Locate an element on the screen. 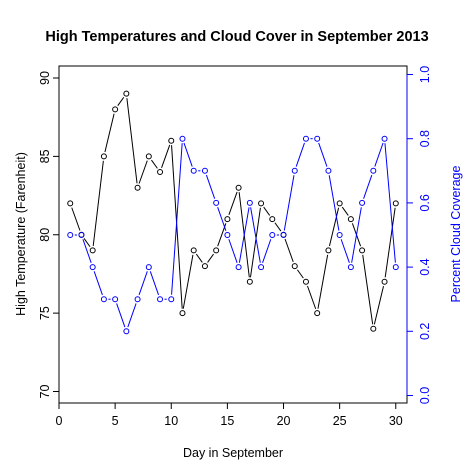  y-left-tick-label: 80 is located at coordinates (45, 235).